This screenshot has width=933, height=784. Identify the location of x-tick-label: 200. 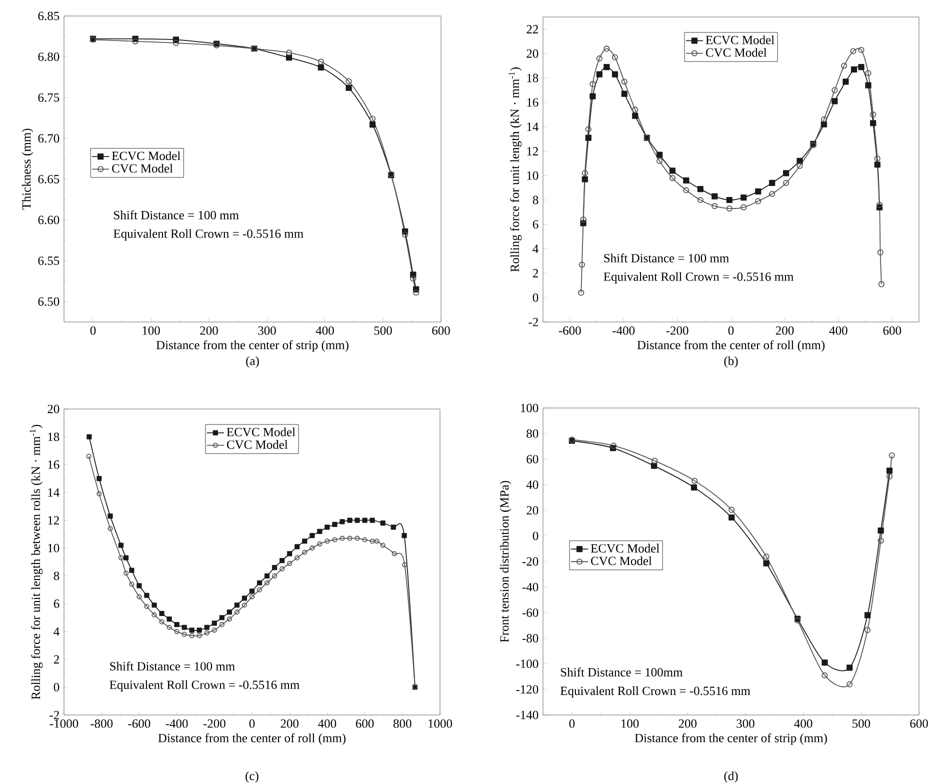
(289, 723).